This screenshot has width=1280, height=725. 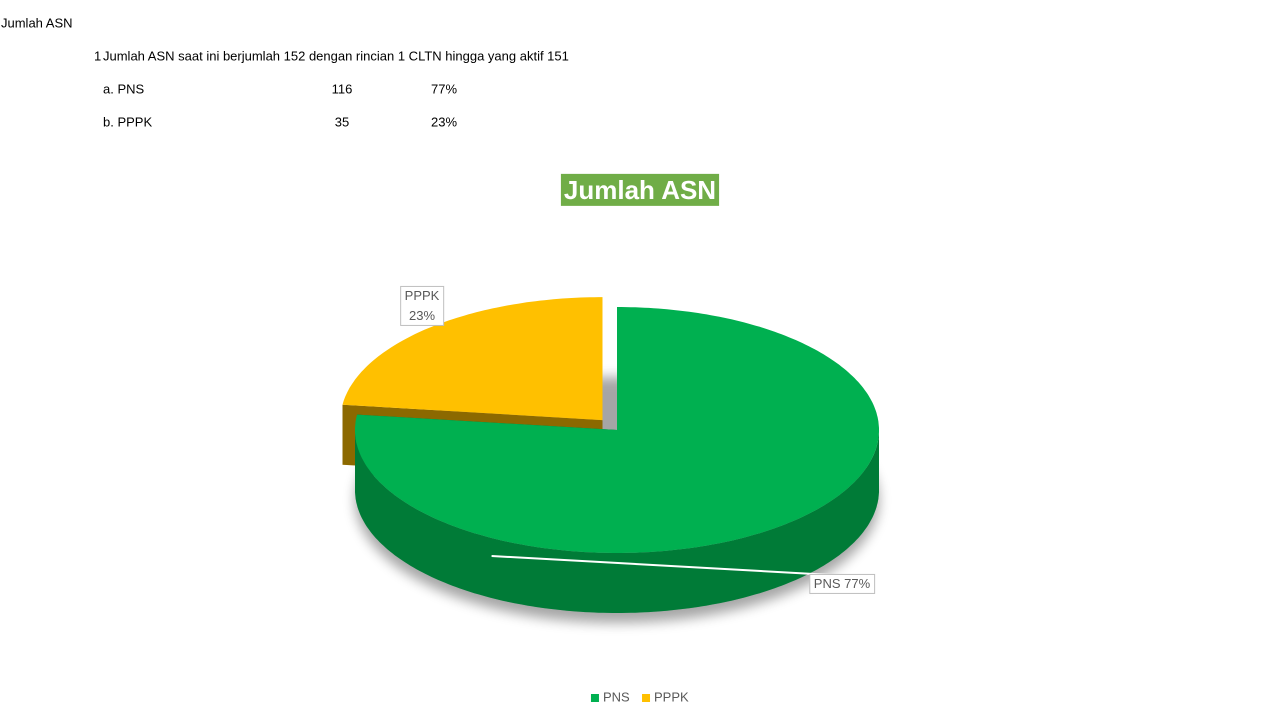 I want to click on sheet-title: Jumlah ASN, so click(x=37, y=22).